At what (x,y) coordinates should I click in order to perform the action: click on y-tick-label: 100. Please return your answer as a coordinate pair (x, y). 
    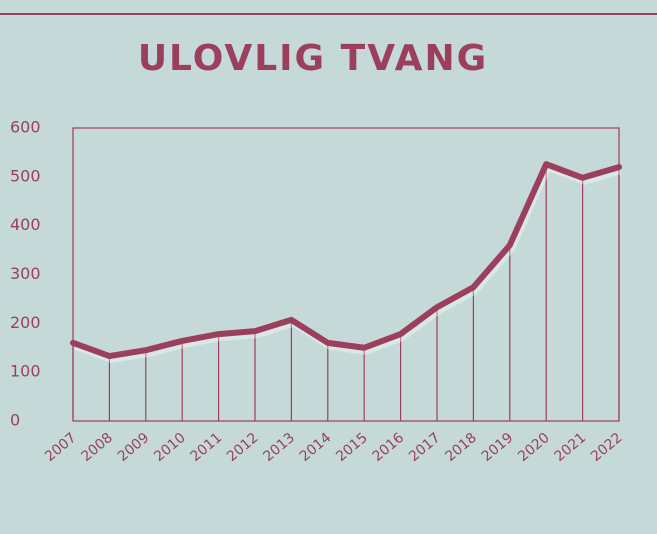
    Looking at the image, I should click on (25, 371).